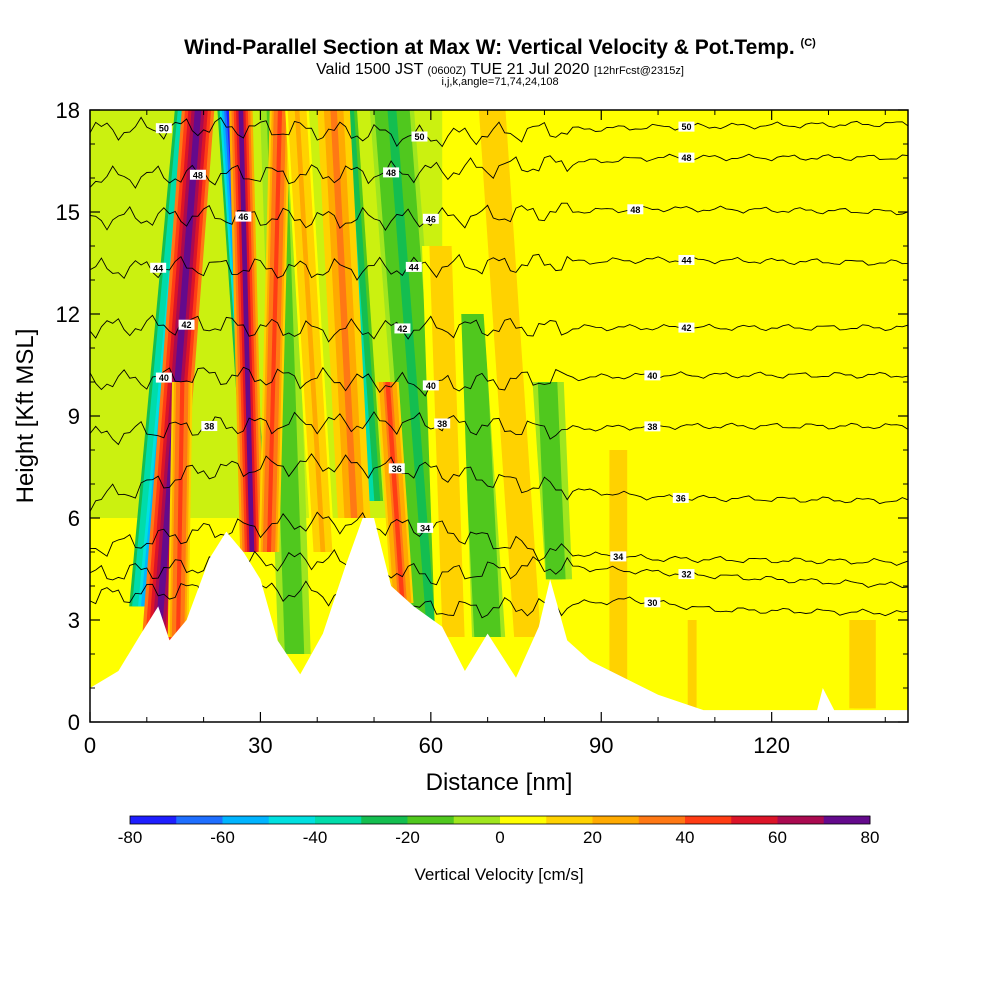  Describe the element at coordinates (500, 820) in the screenshot. I see `colorbar-frame` at that location.